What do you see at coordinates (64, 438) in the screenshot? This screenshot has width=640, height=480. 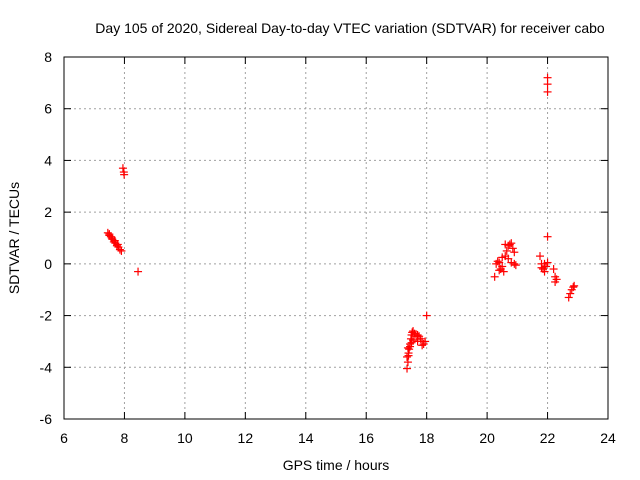 I see `x-tick-label: 6` at bounding box center [64, 438].